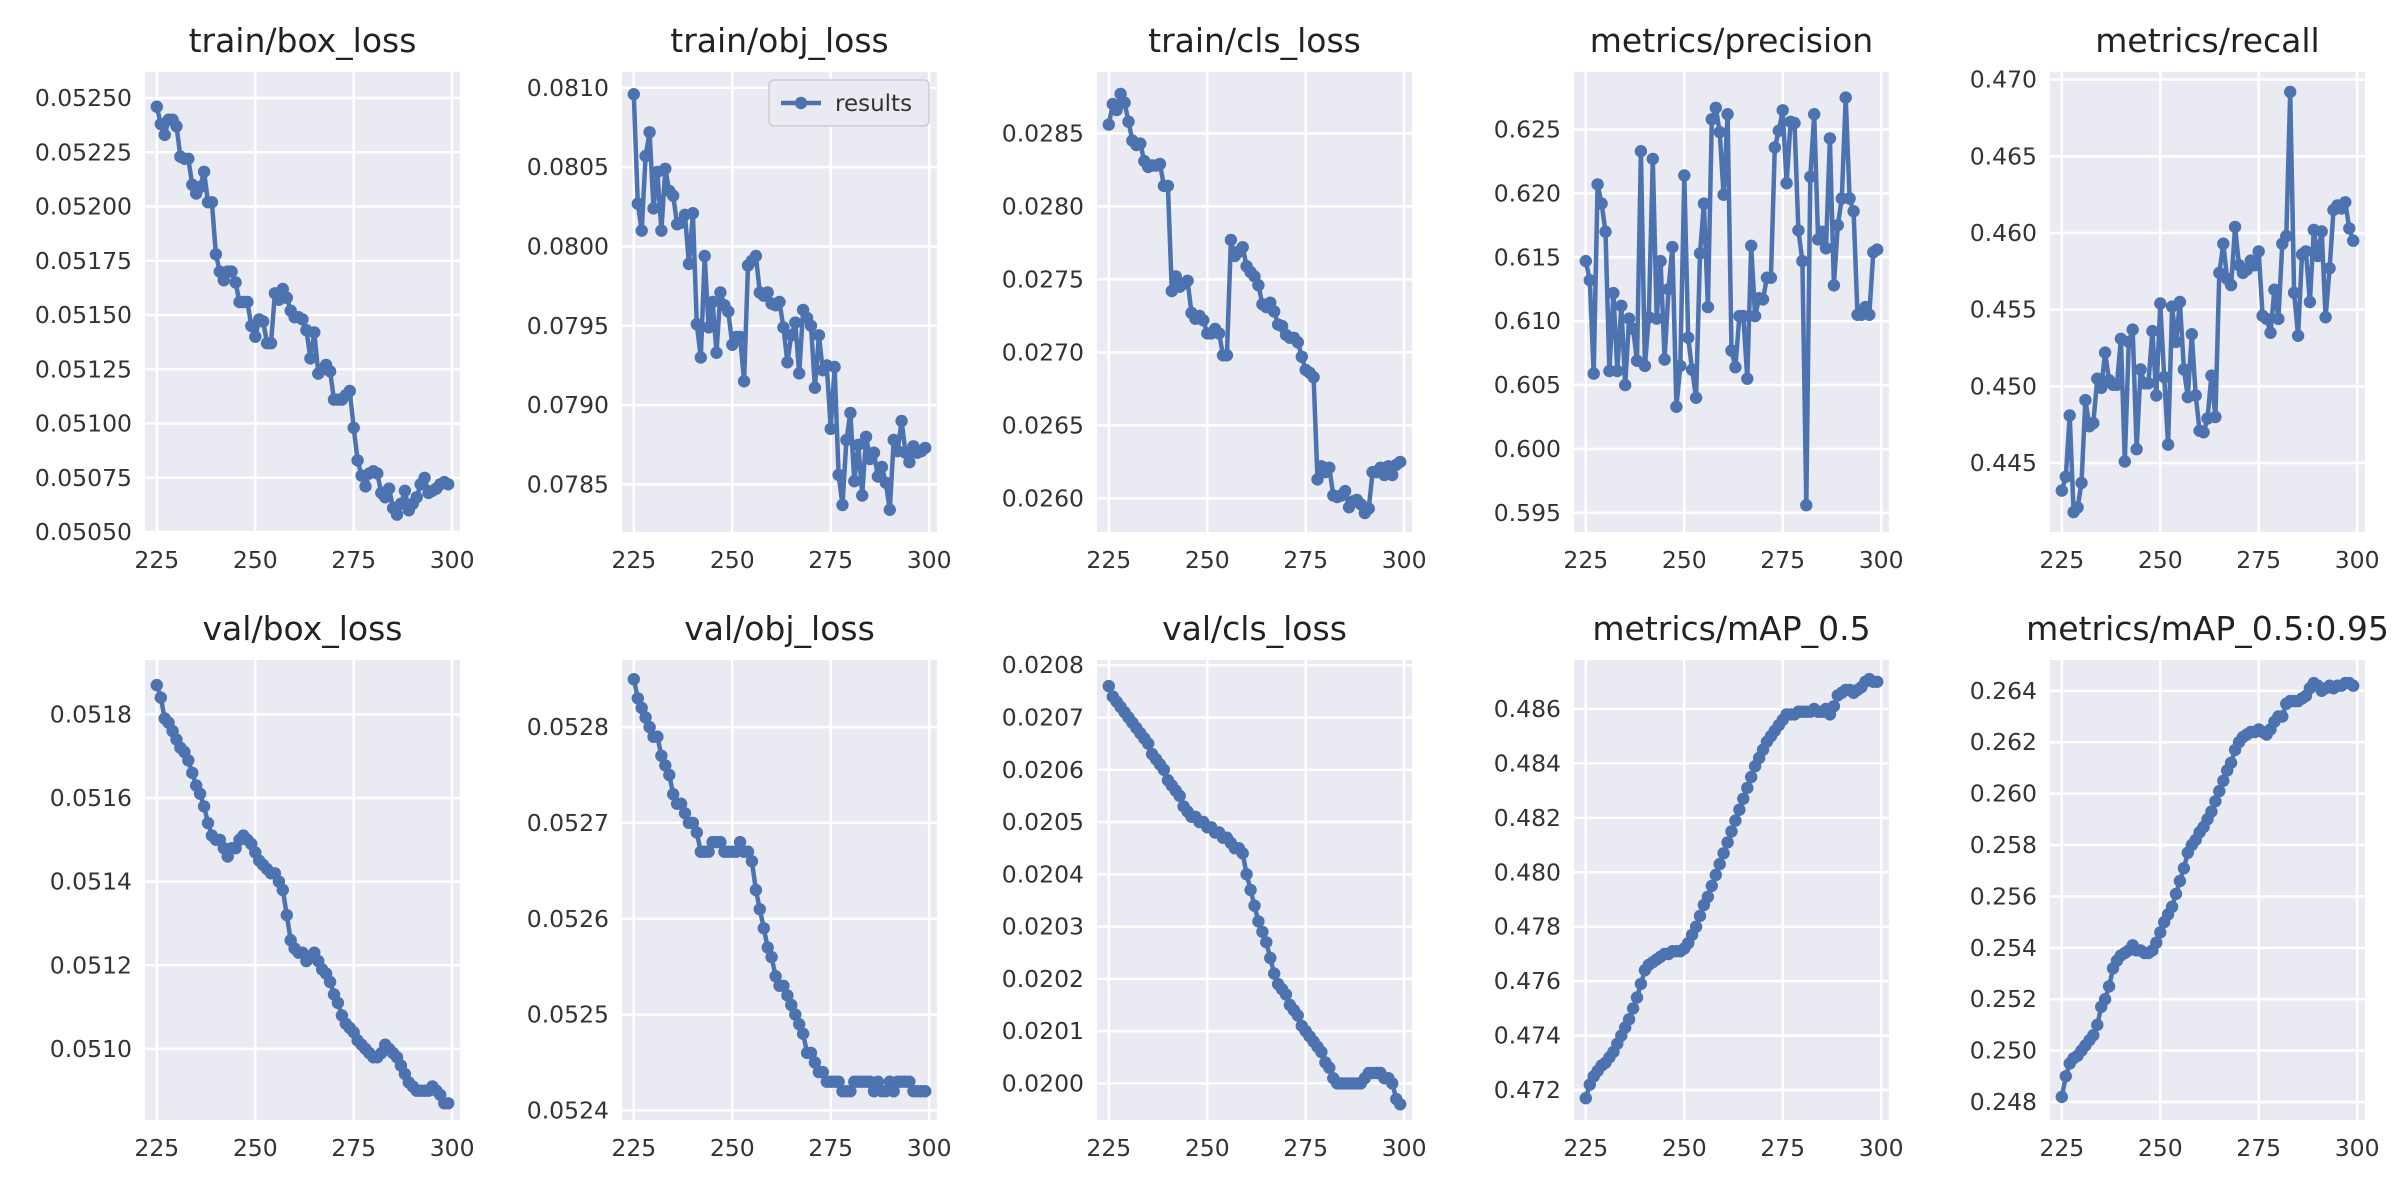 The image size is (2400, 1200). What do you see at coordinates (2003, 896) in the screenshot?
I see `panel-10-ytick-label-4: 0.256` at bounding box center [2003, 896].